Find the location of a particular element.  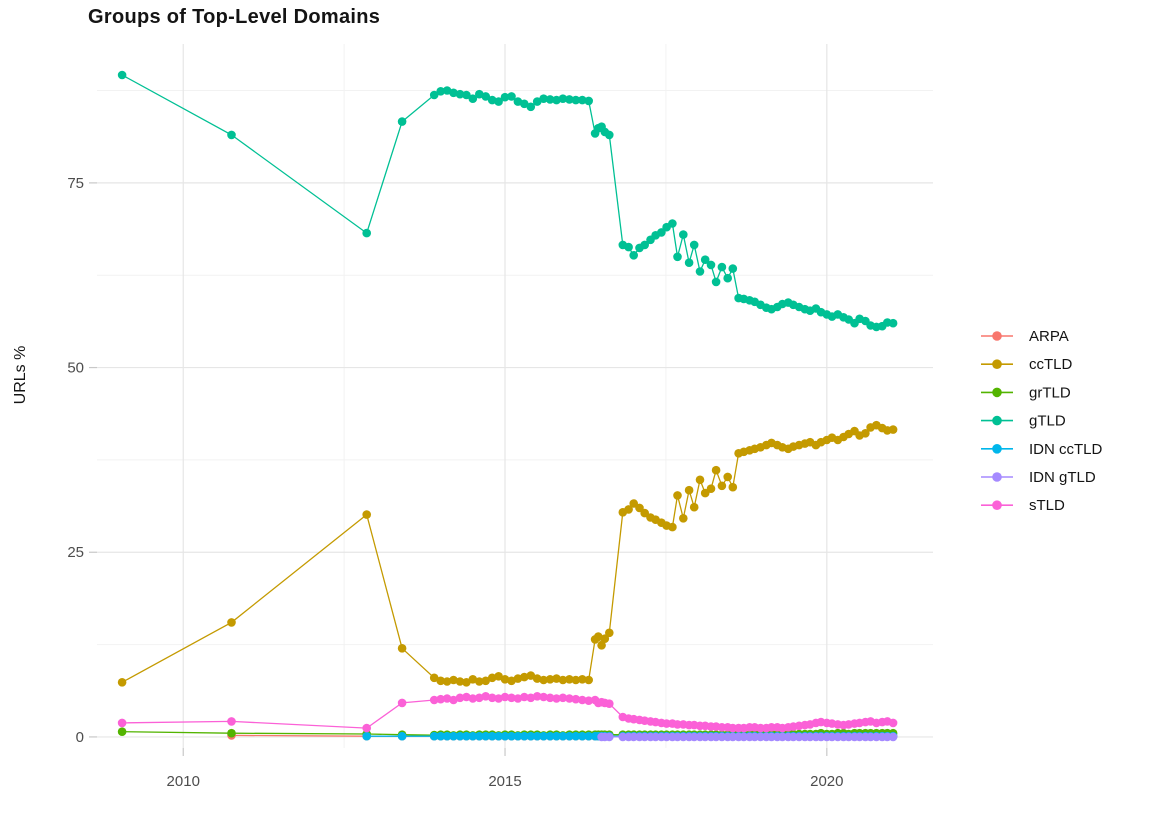

legend-label: sTLD is located at coordinates (1047, 505).